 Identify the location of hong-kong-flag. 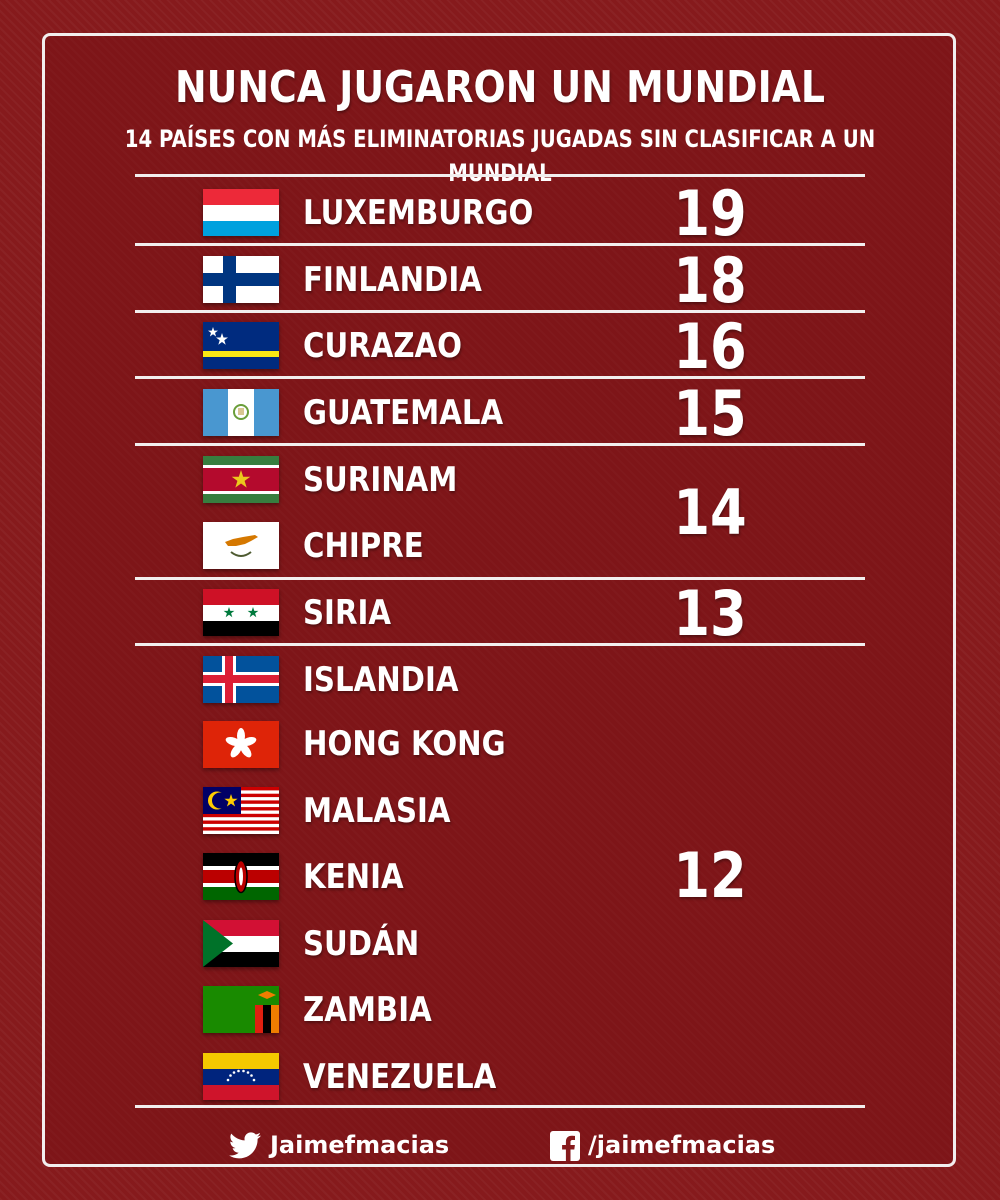
(241, 744).